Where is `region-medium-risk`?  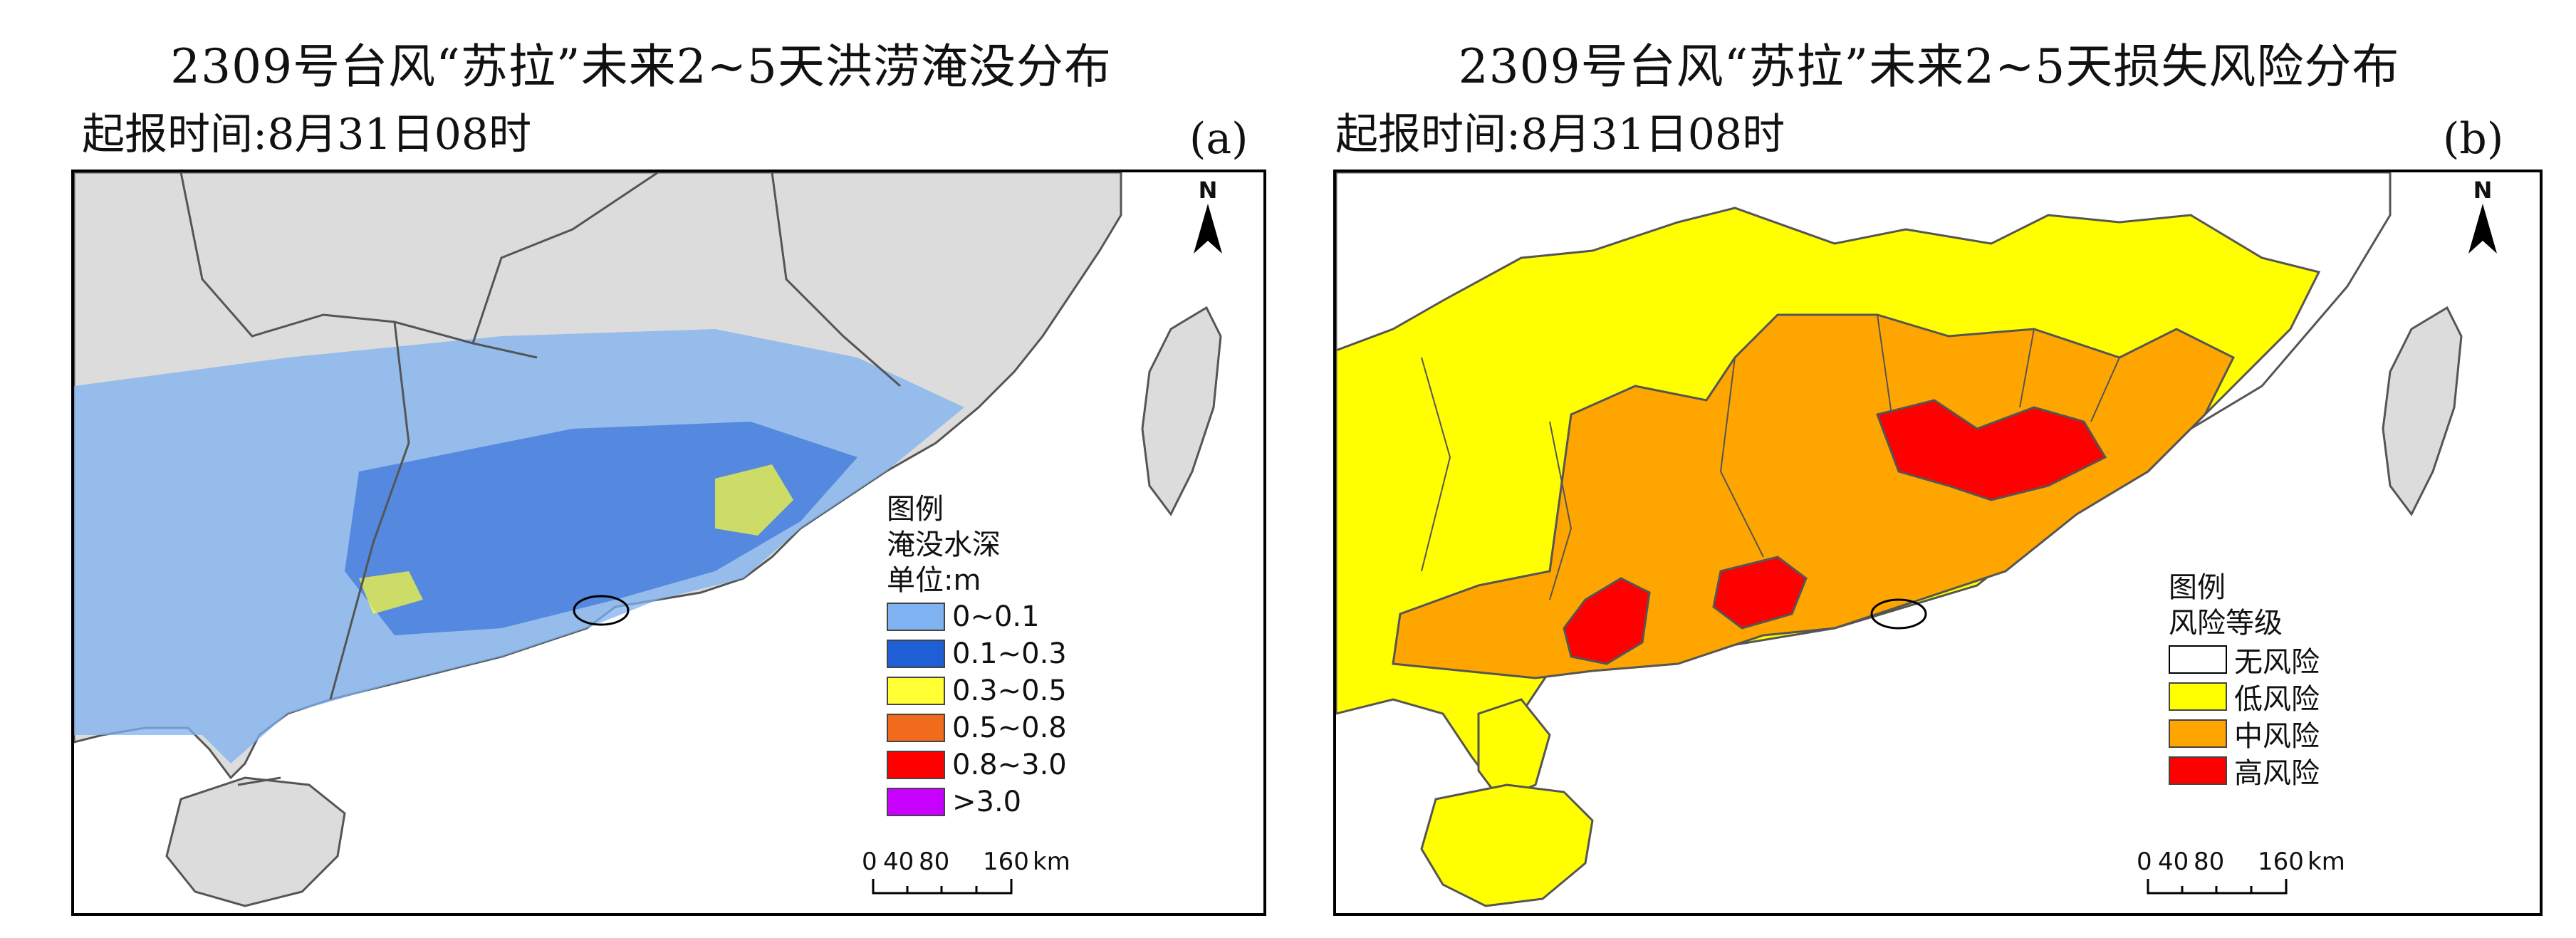 region-medium-risk is located at coordinates (1814, 496).